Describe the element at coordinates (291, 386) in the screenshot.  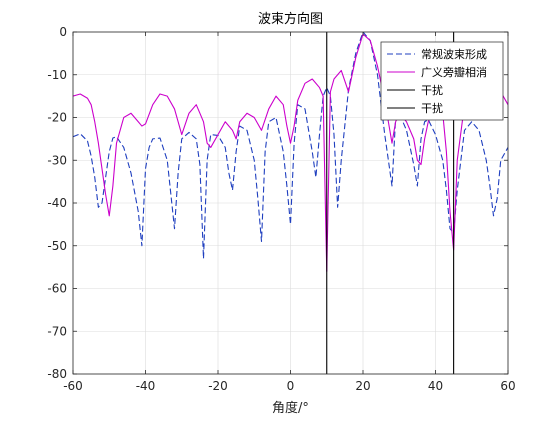
I see `x-tick-label: 0` at that location.